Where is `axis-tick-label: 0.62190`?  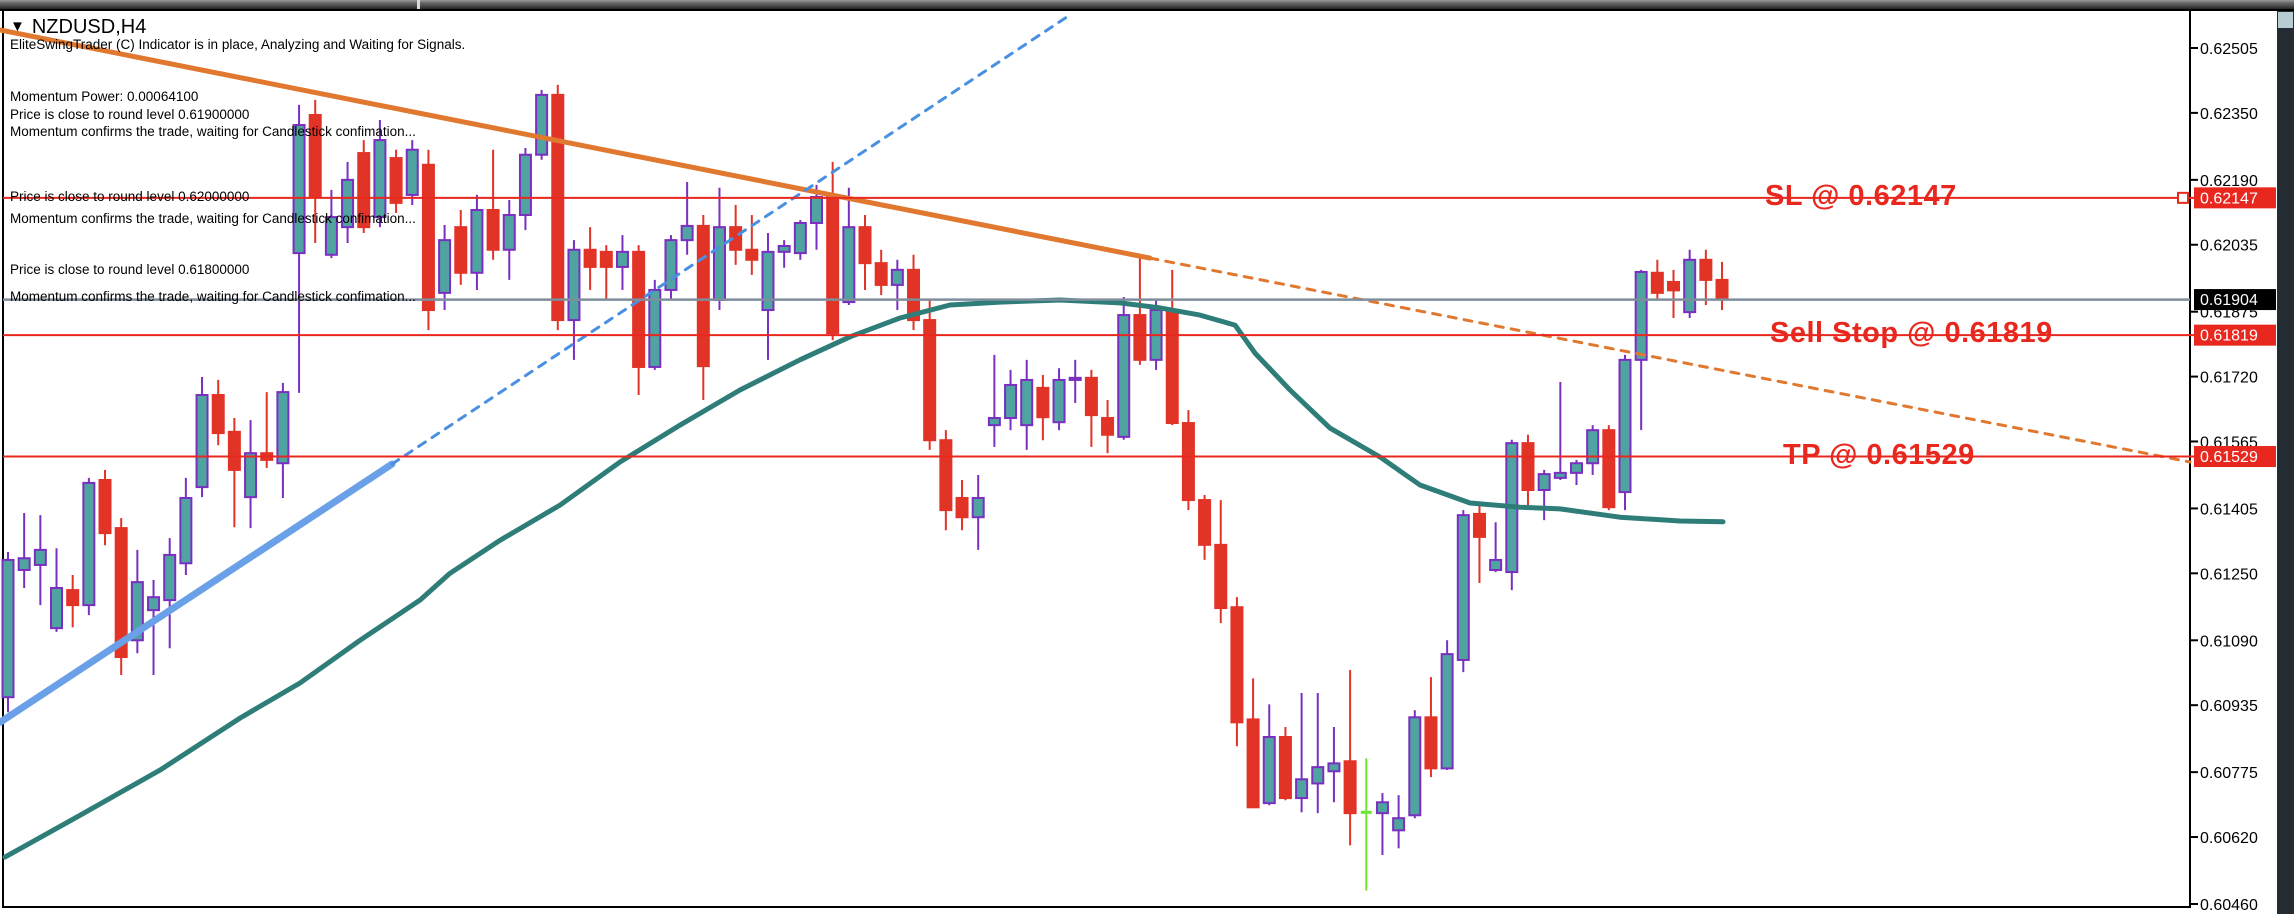
axis-tick-label: 0.62190 is located at coordinates (2229, 181).